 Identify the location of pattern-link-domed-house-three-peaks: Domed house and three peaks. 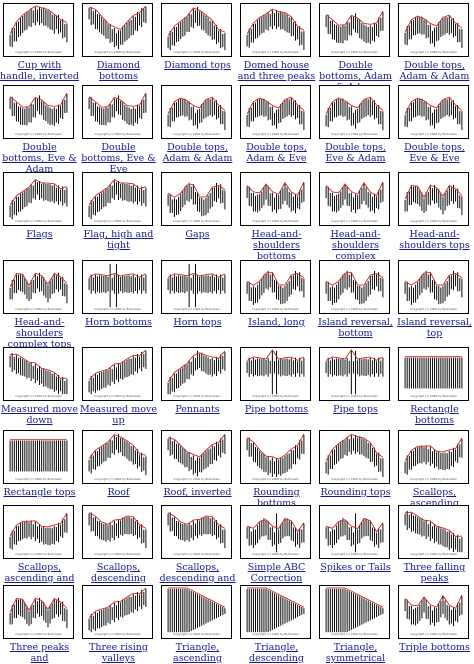
(276, 71).